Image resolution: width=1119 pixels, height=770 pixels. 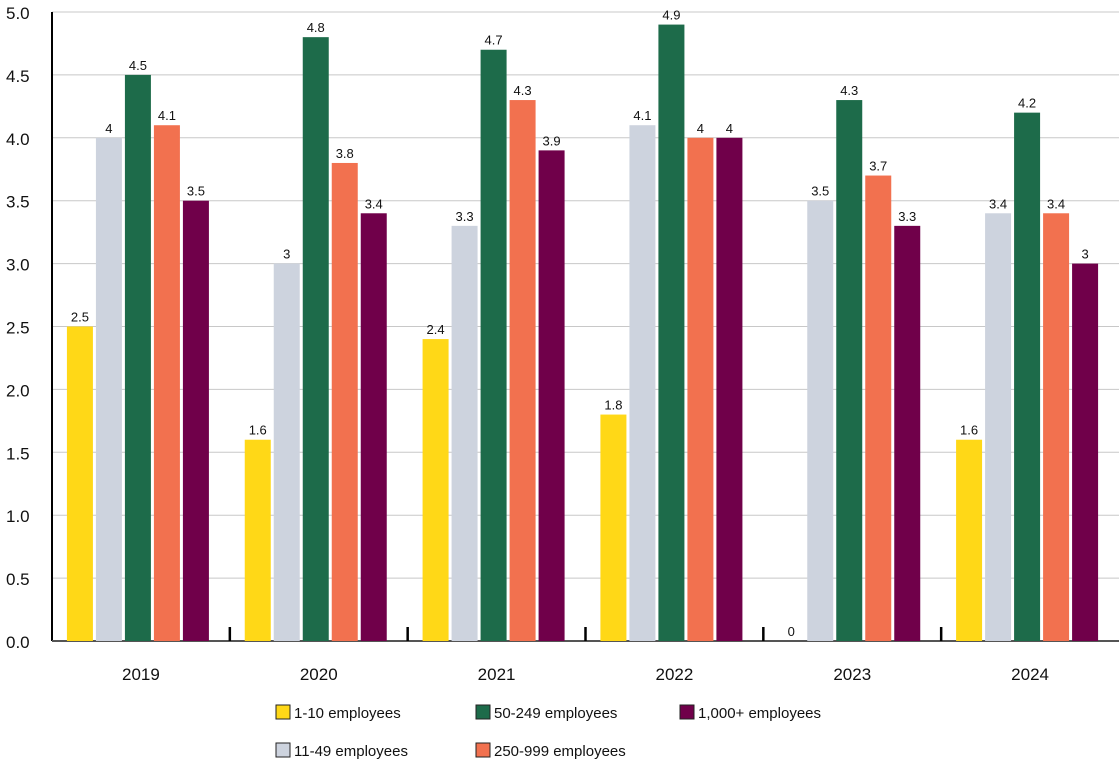 What do you see at coordinates (141, 674) in the screenshot?
I see `x-tick-label: 2019` at bounding box center [141, 674].